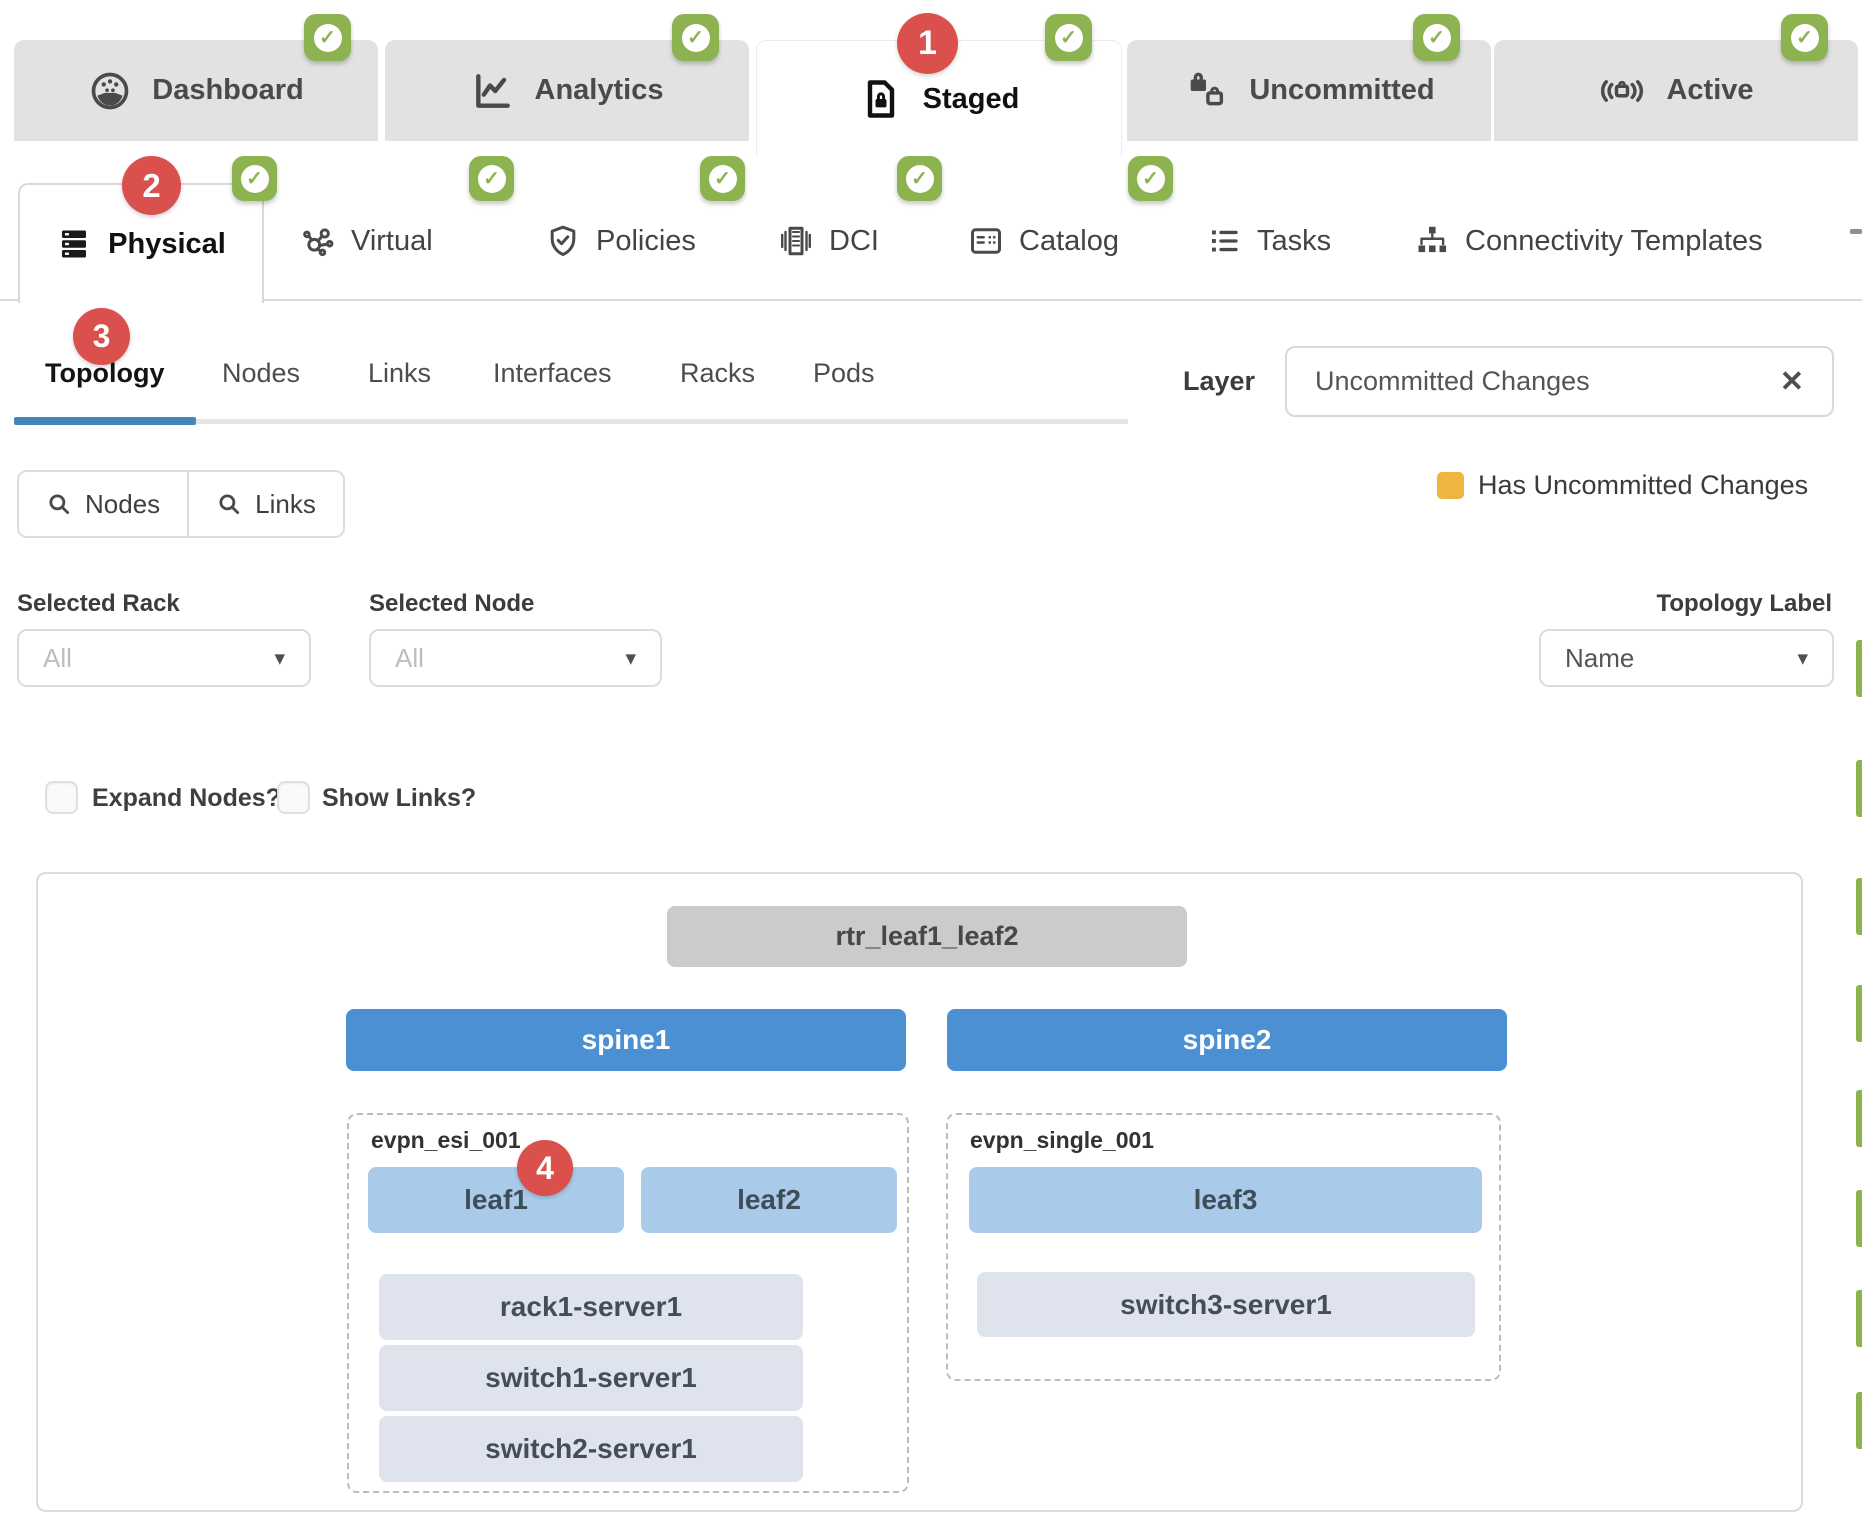 Image resolution: width=1862 pixels, height=1516 pixels. What do you see at coordinates (880, 99) in the screenshot?
I see `staged-icon` at bounding box center [880, 99].